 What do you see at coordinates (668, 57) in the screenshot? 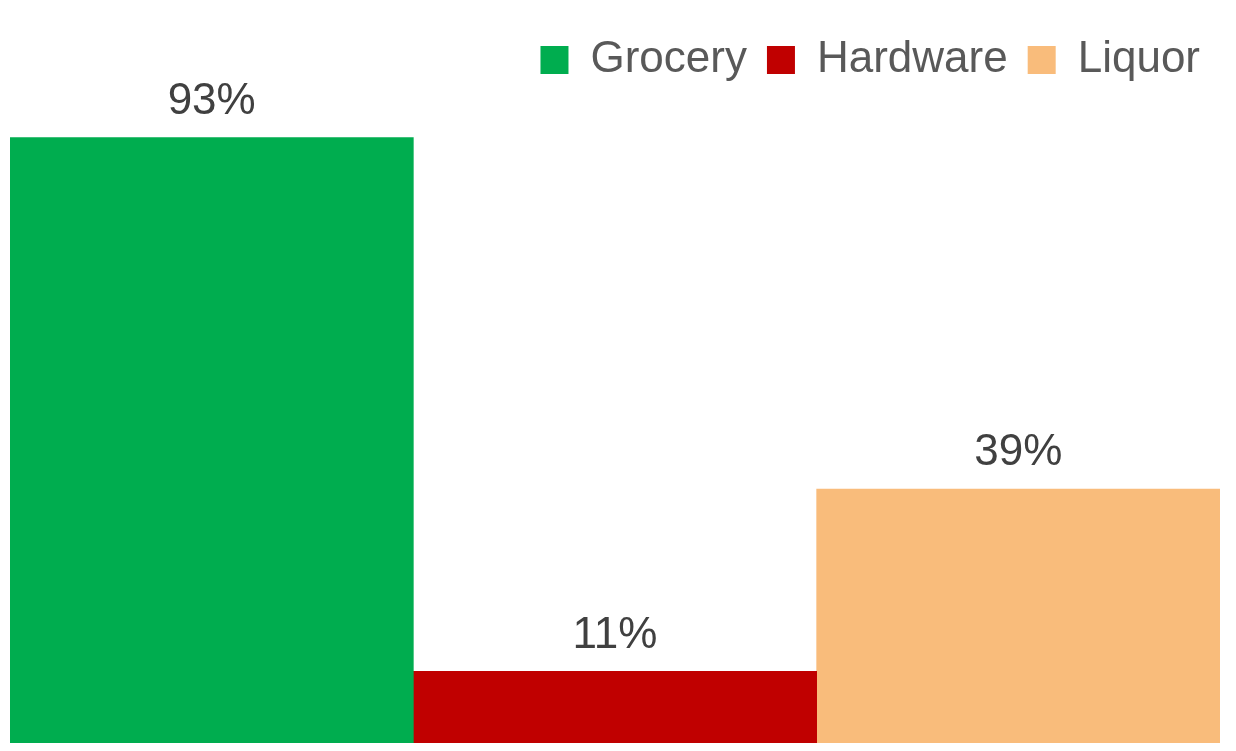
I see `legend-label: Grocery` at bounding box center [668, 57].